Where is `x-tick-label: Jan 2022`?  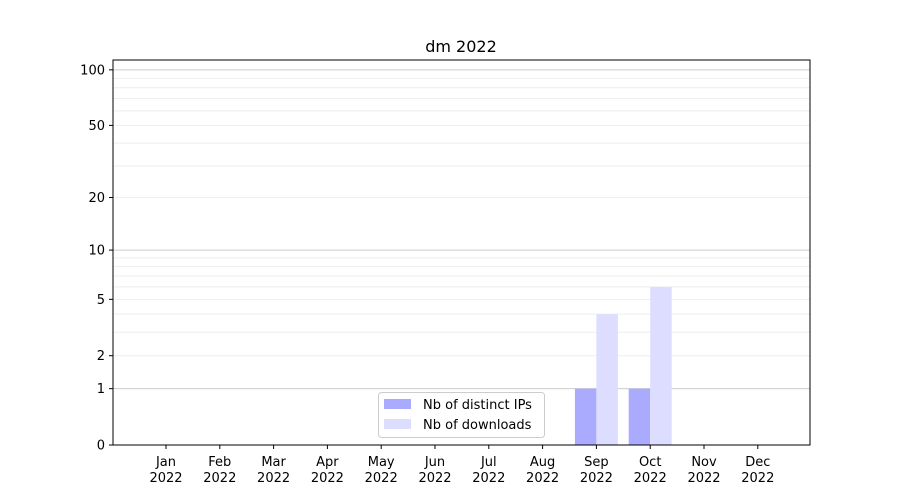 x-tick-label: Jan 2022 is located at coordinates (165, 470).